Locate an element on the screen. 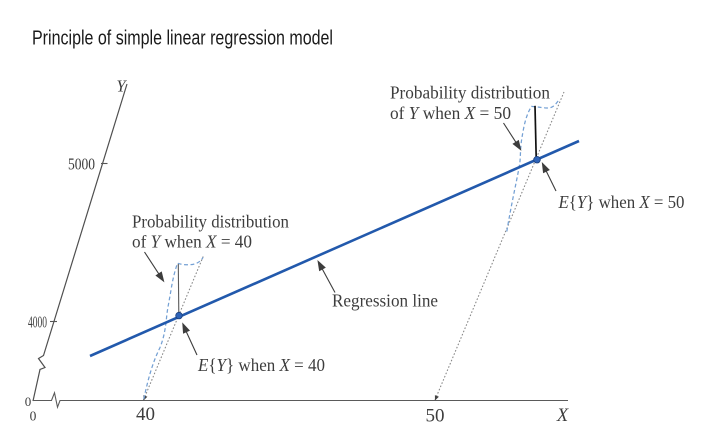 Image resolution: width=707 pixels, height=447 pixels. svg-text: 40 is located at coordinates (145, 414).